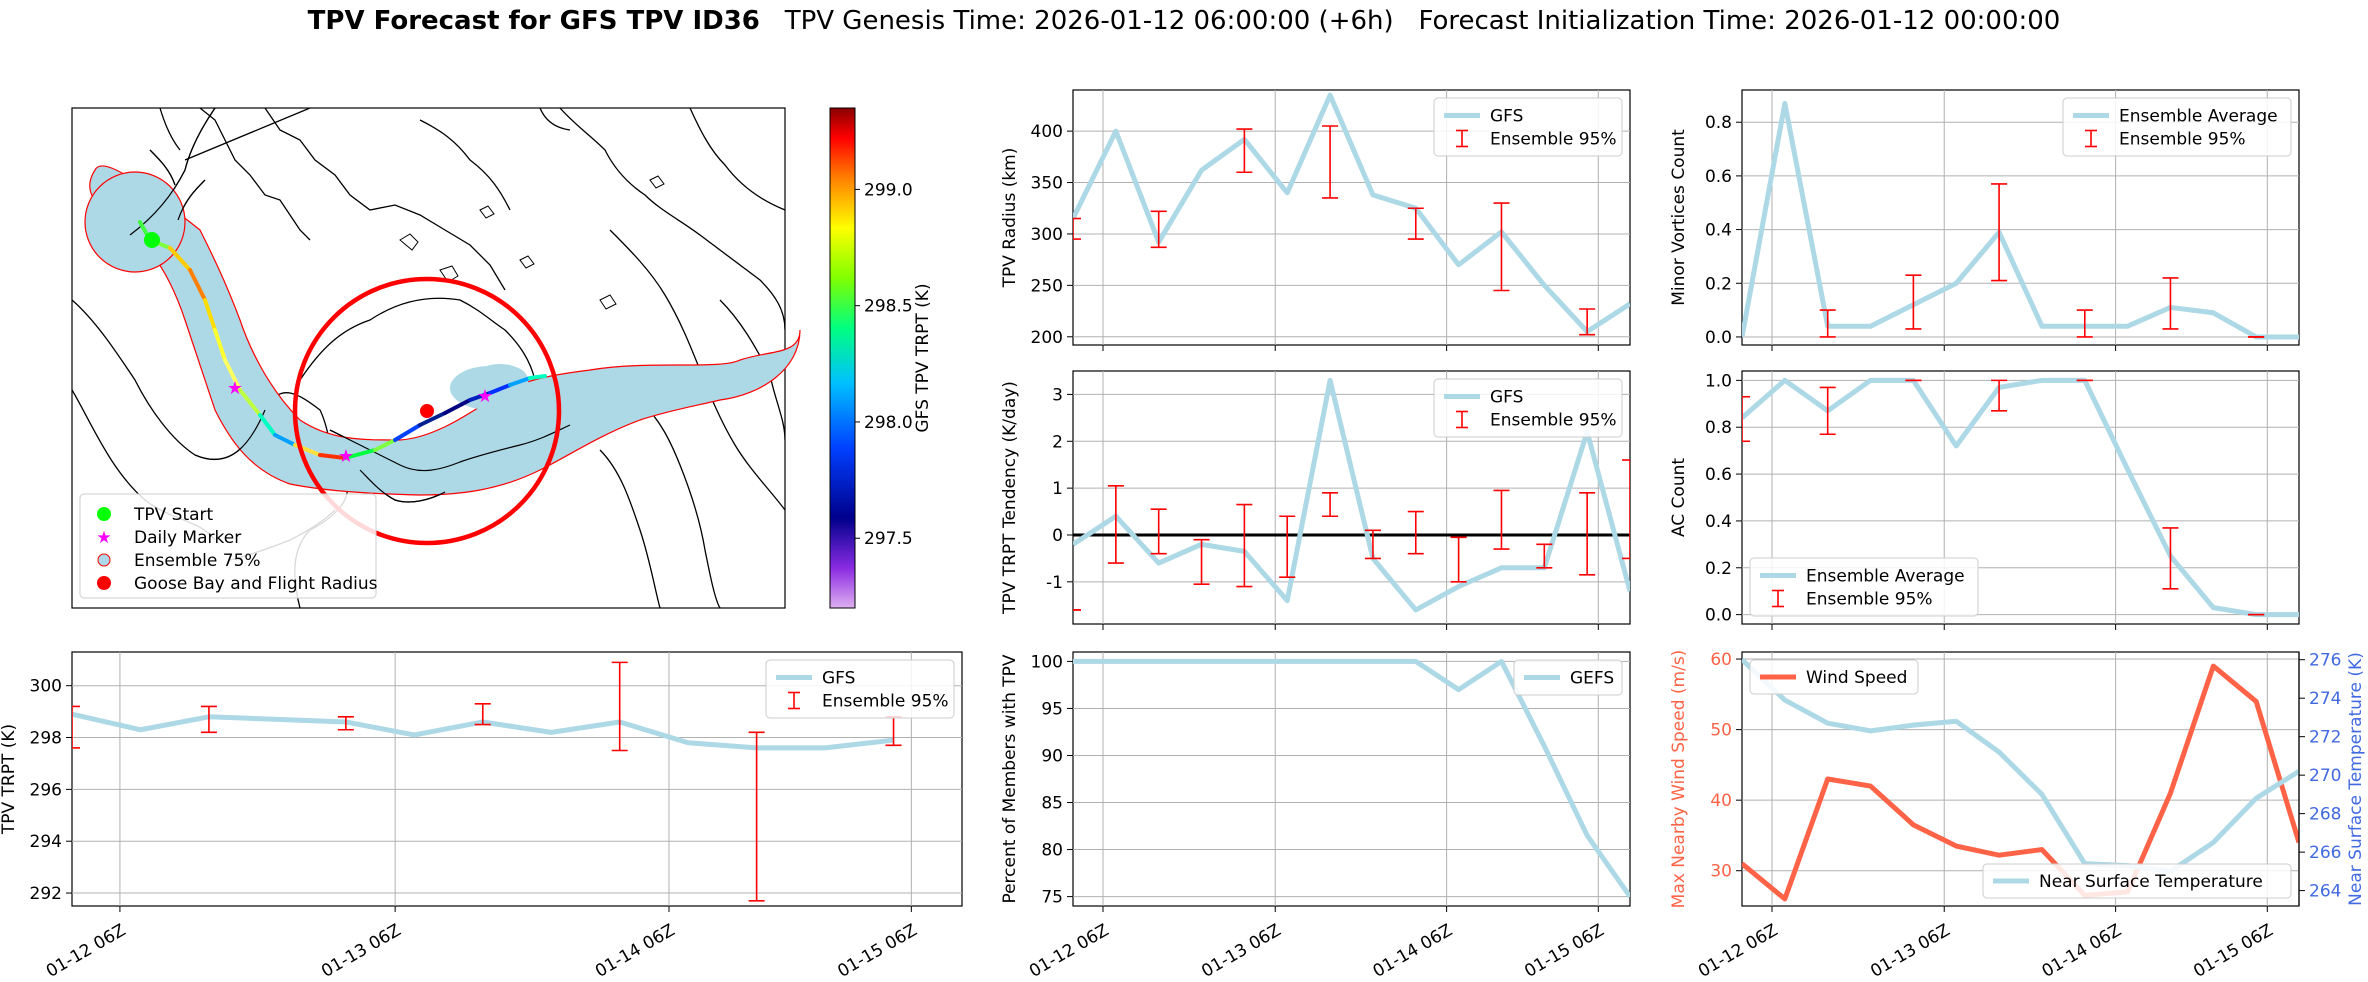 This screenshot has height=982, width=2368. Describe the element at coordinates (1351, 495) in the screenshot. I see `tendency-plot` at that location.